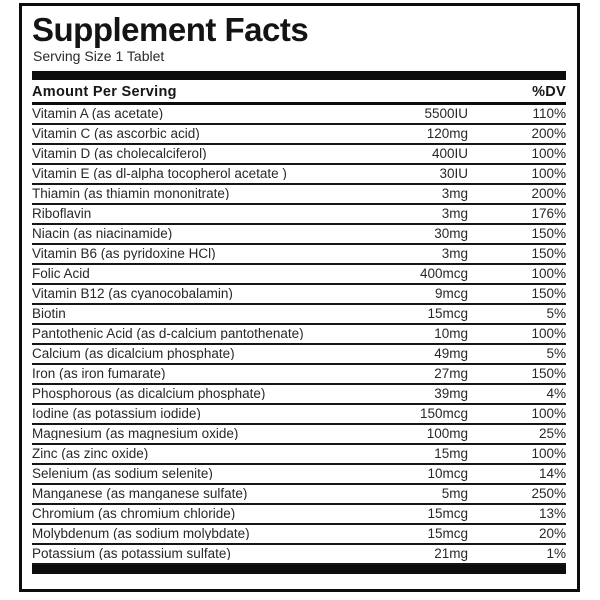 This screenshot has height=600, width=600. What do you see at coordinates (451, 353) in the screenshot?
I see `nutrient-amount: 49mg` at bounding box center [451, 353].